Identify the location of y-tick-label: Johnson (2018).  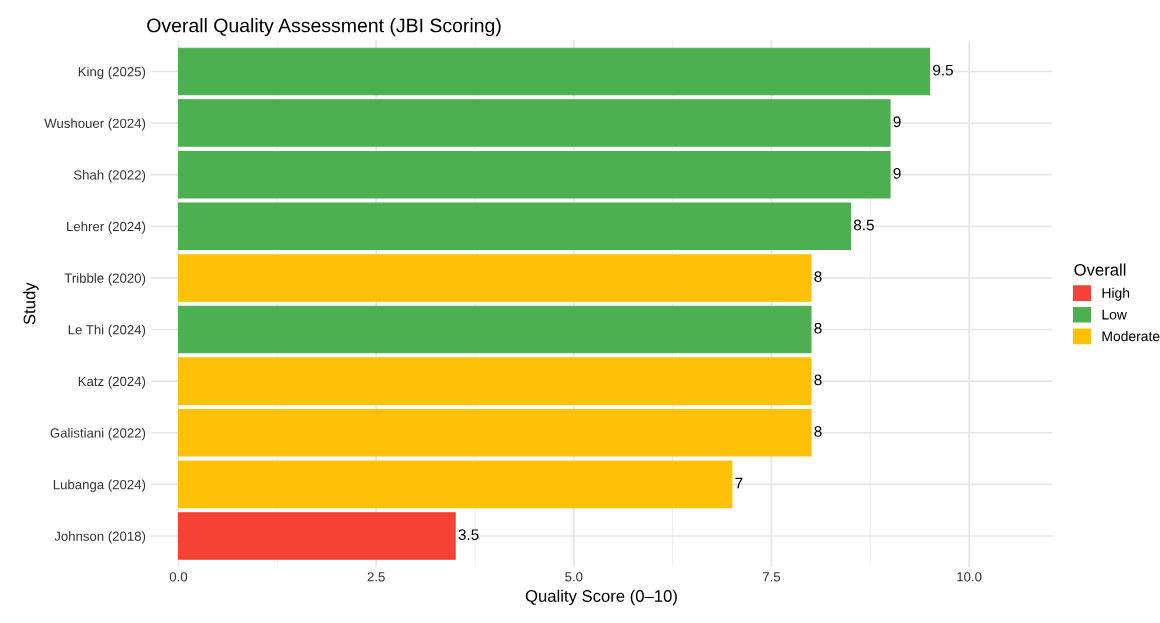
(100, 537).